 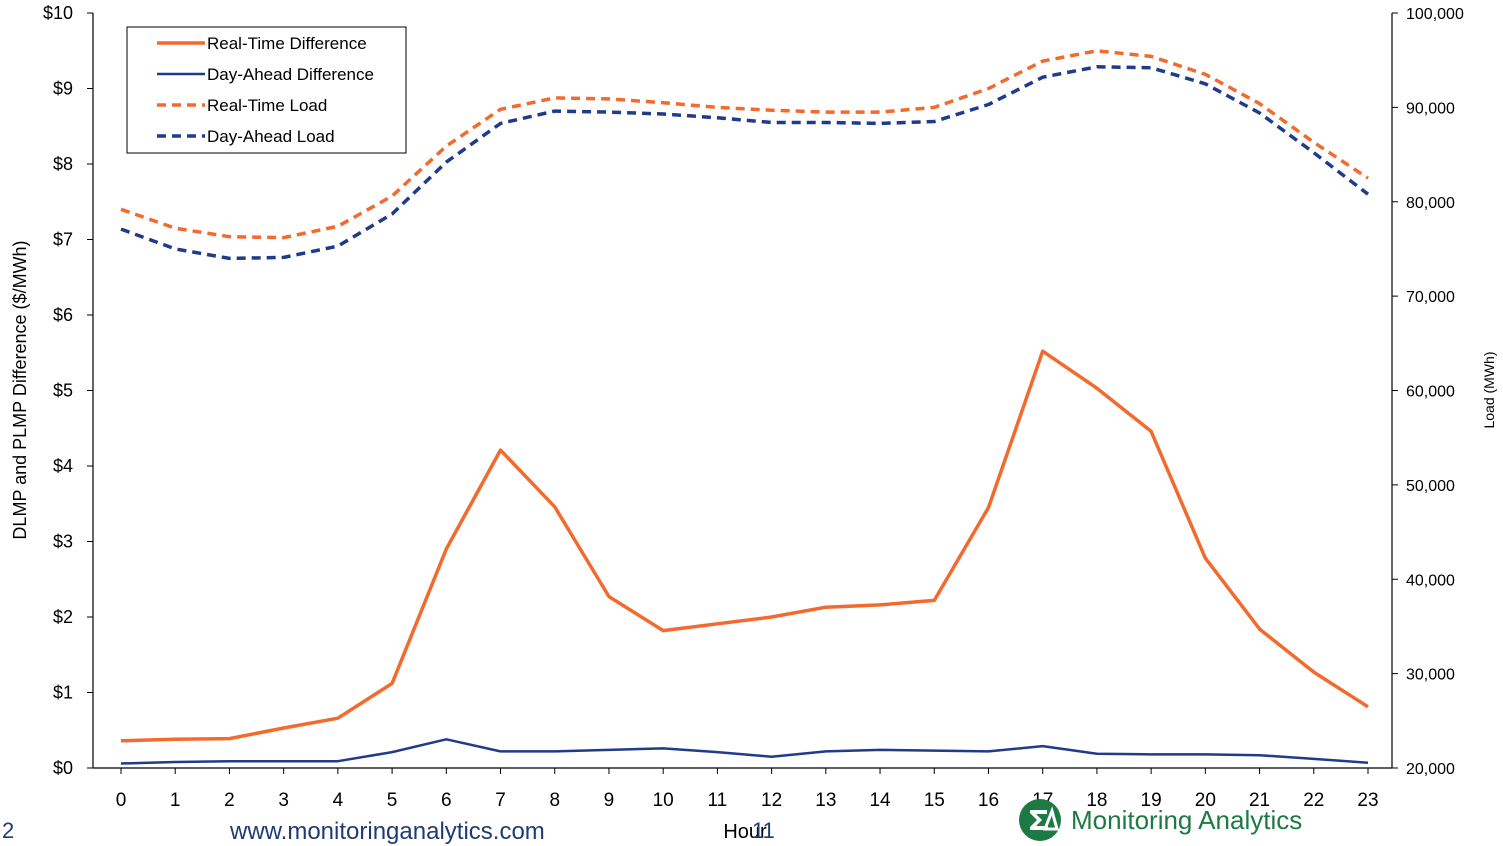 What do you see at coordinates (771, 800) in the screenshot?
I see `x-tick-label: 12` at bounding box center [771, 800].